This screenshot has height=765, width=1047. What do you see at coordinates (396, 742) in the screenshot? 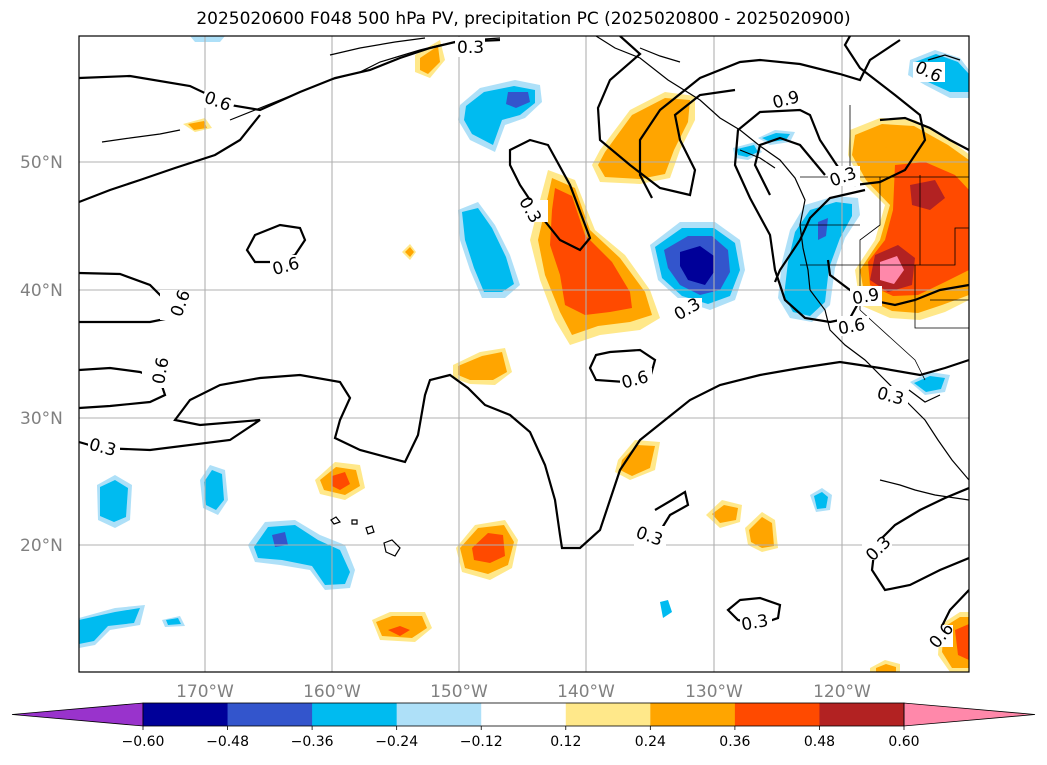
I see `colorbar-tick-label: −0.24` at bounding box center [396, 742].